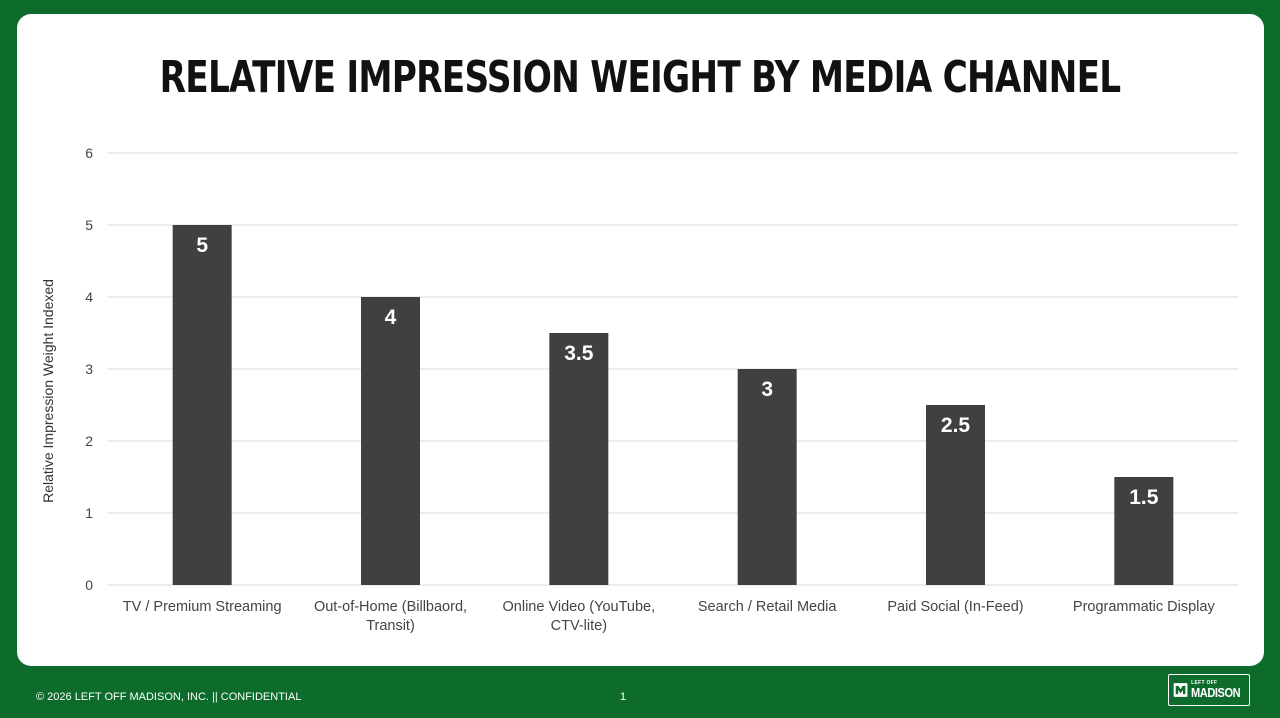 This screenshot has height=718, width=1280. I want to click on data-label: 4, so click(391, 317).